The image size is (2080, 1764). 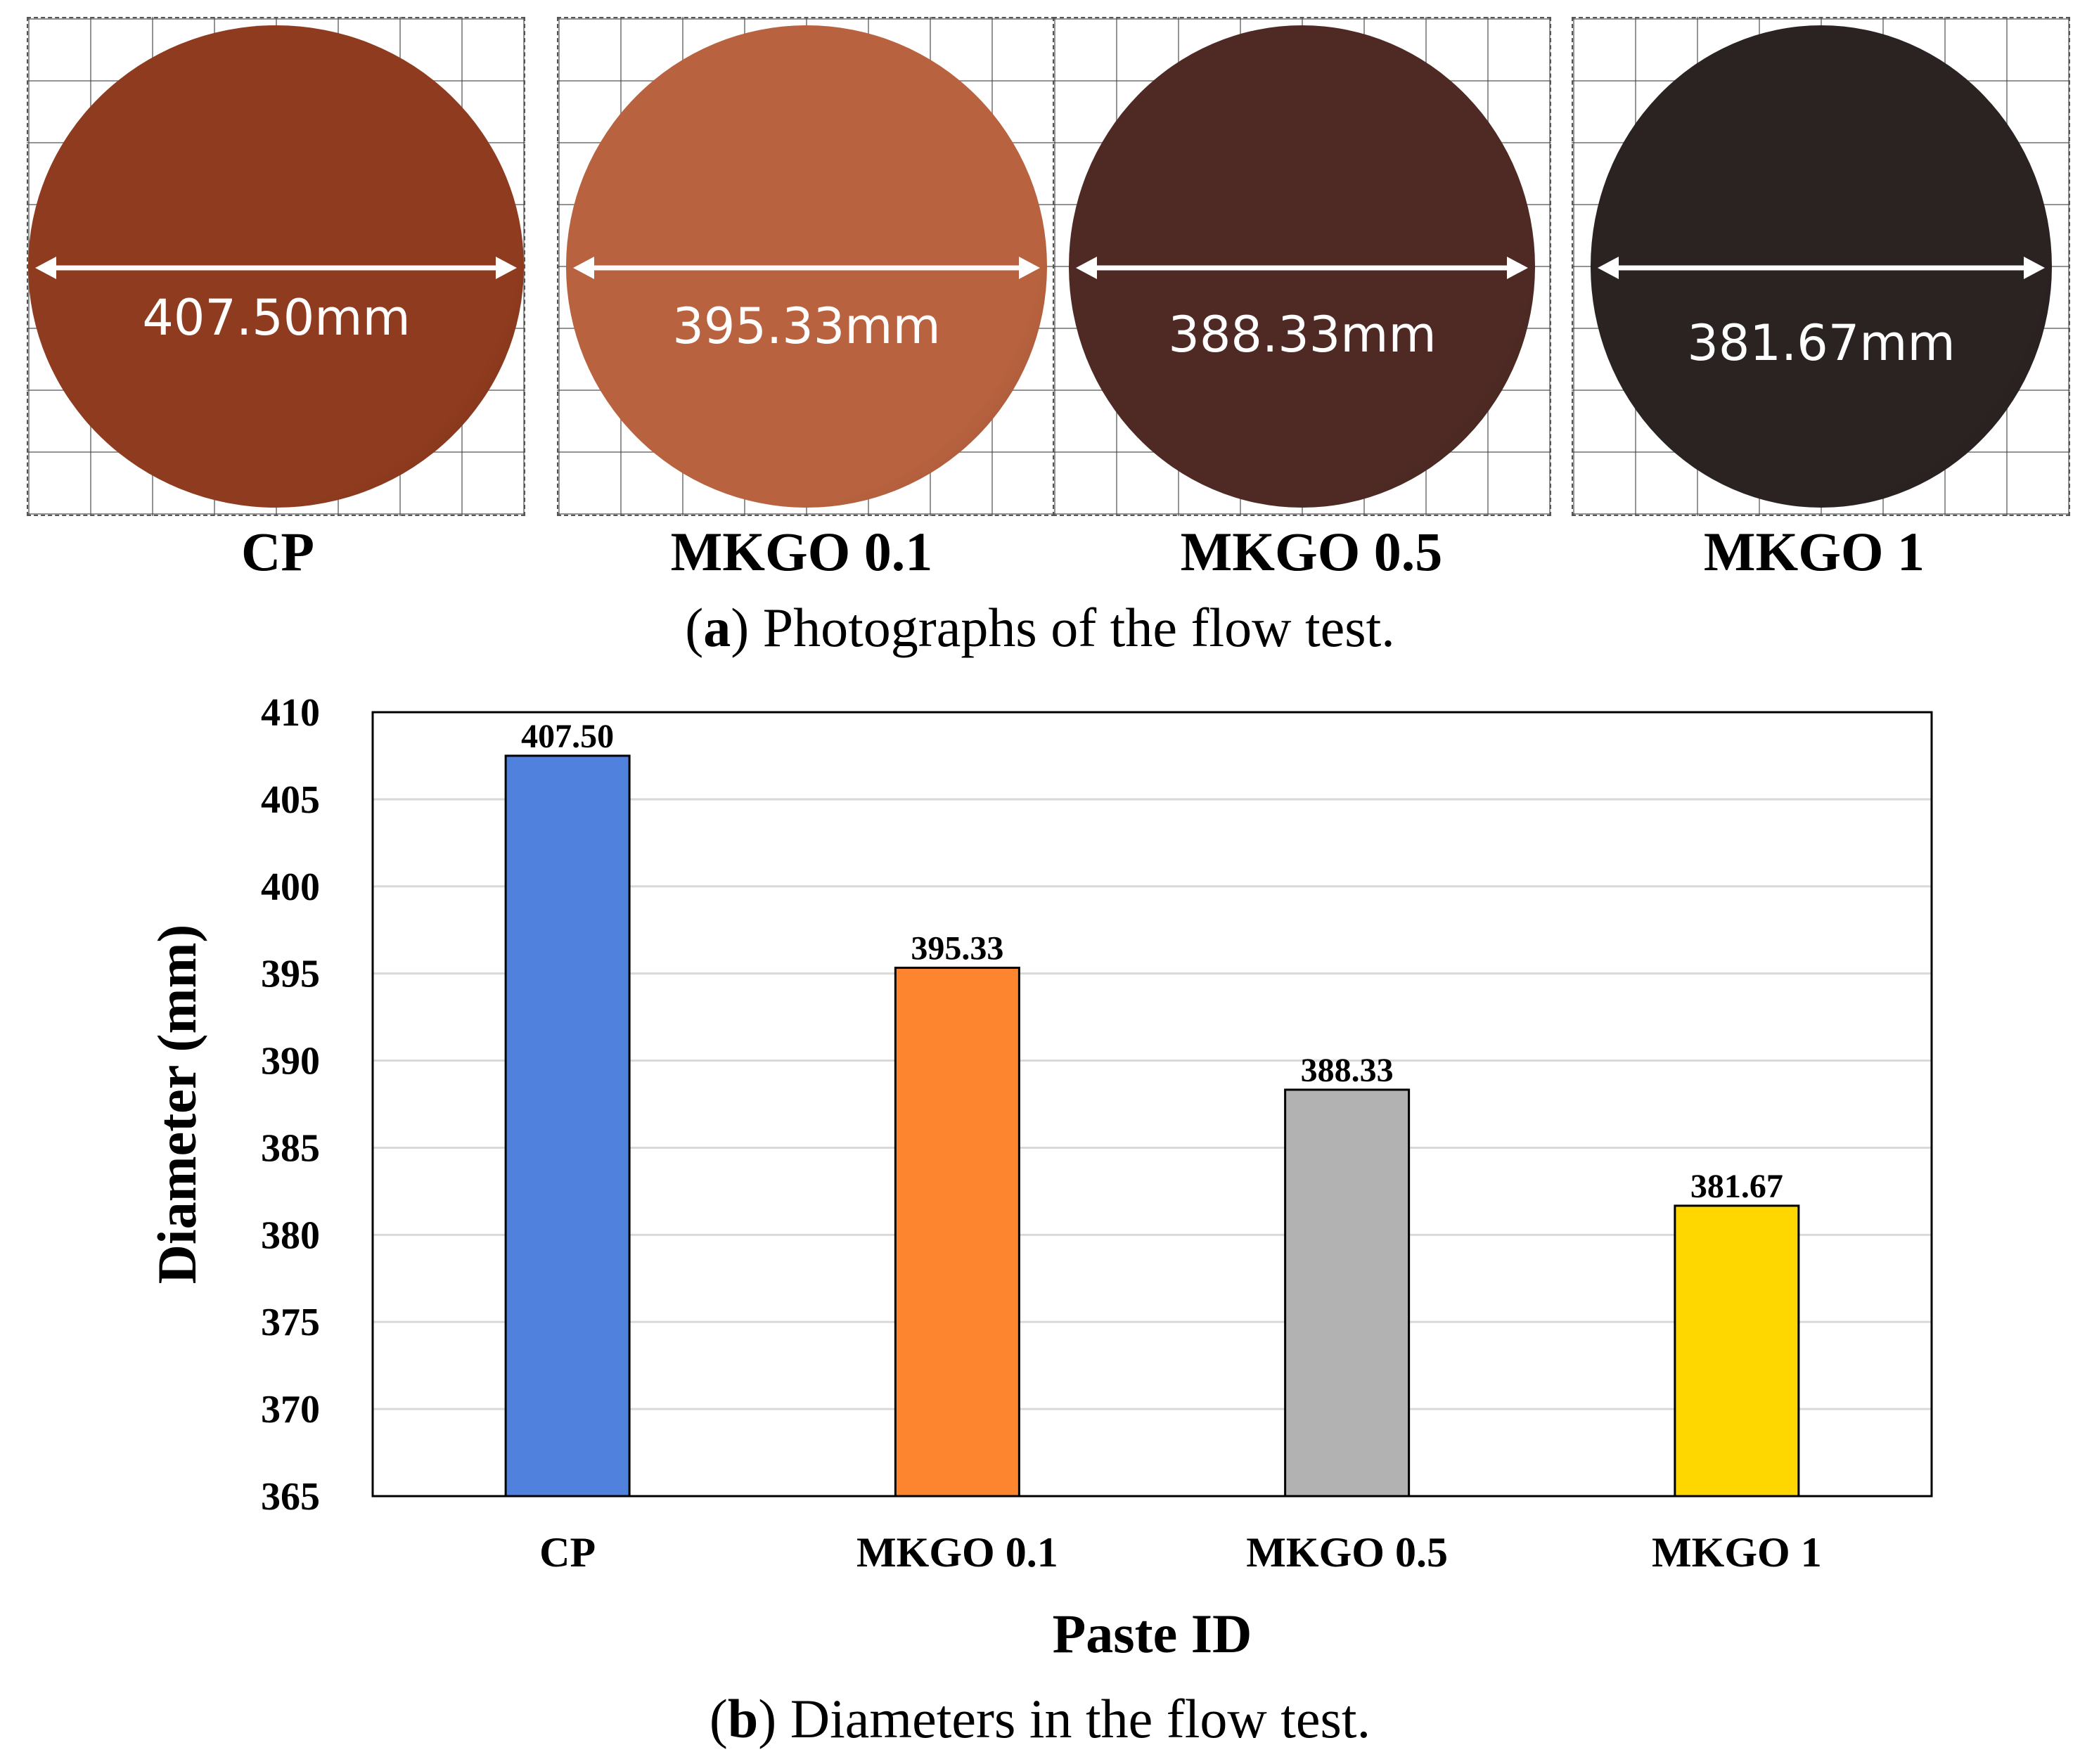 What do you see at coordinates (290, 1235) in the screenshot?
I see `y-tick-label: 380` at bounding box center [290, 1235].